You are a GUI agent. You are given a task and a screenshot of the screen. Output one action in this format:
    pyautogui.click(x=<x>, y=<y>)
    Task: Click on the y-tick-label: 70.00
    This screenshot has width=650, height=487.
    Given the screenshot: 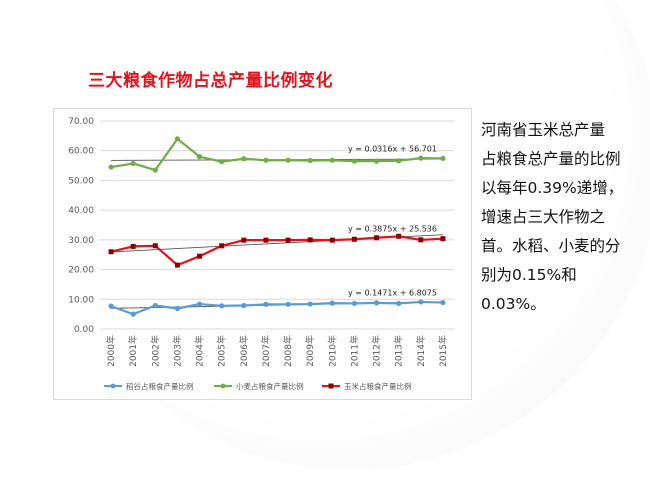 What is the action you would take?
    pyautogui.click(x=81, y=122)
    